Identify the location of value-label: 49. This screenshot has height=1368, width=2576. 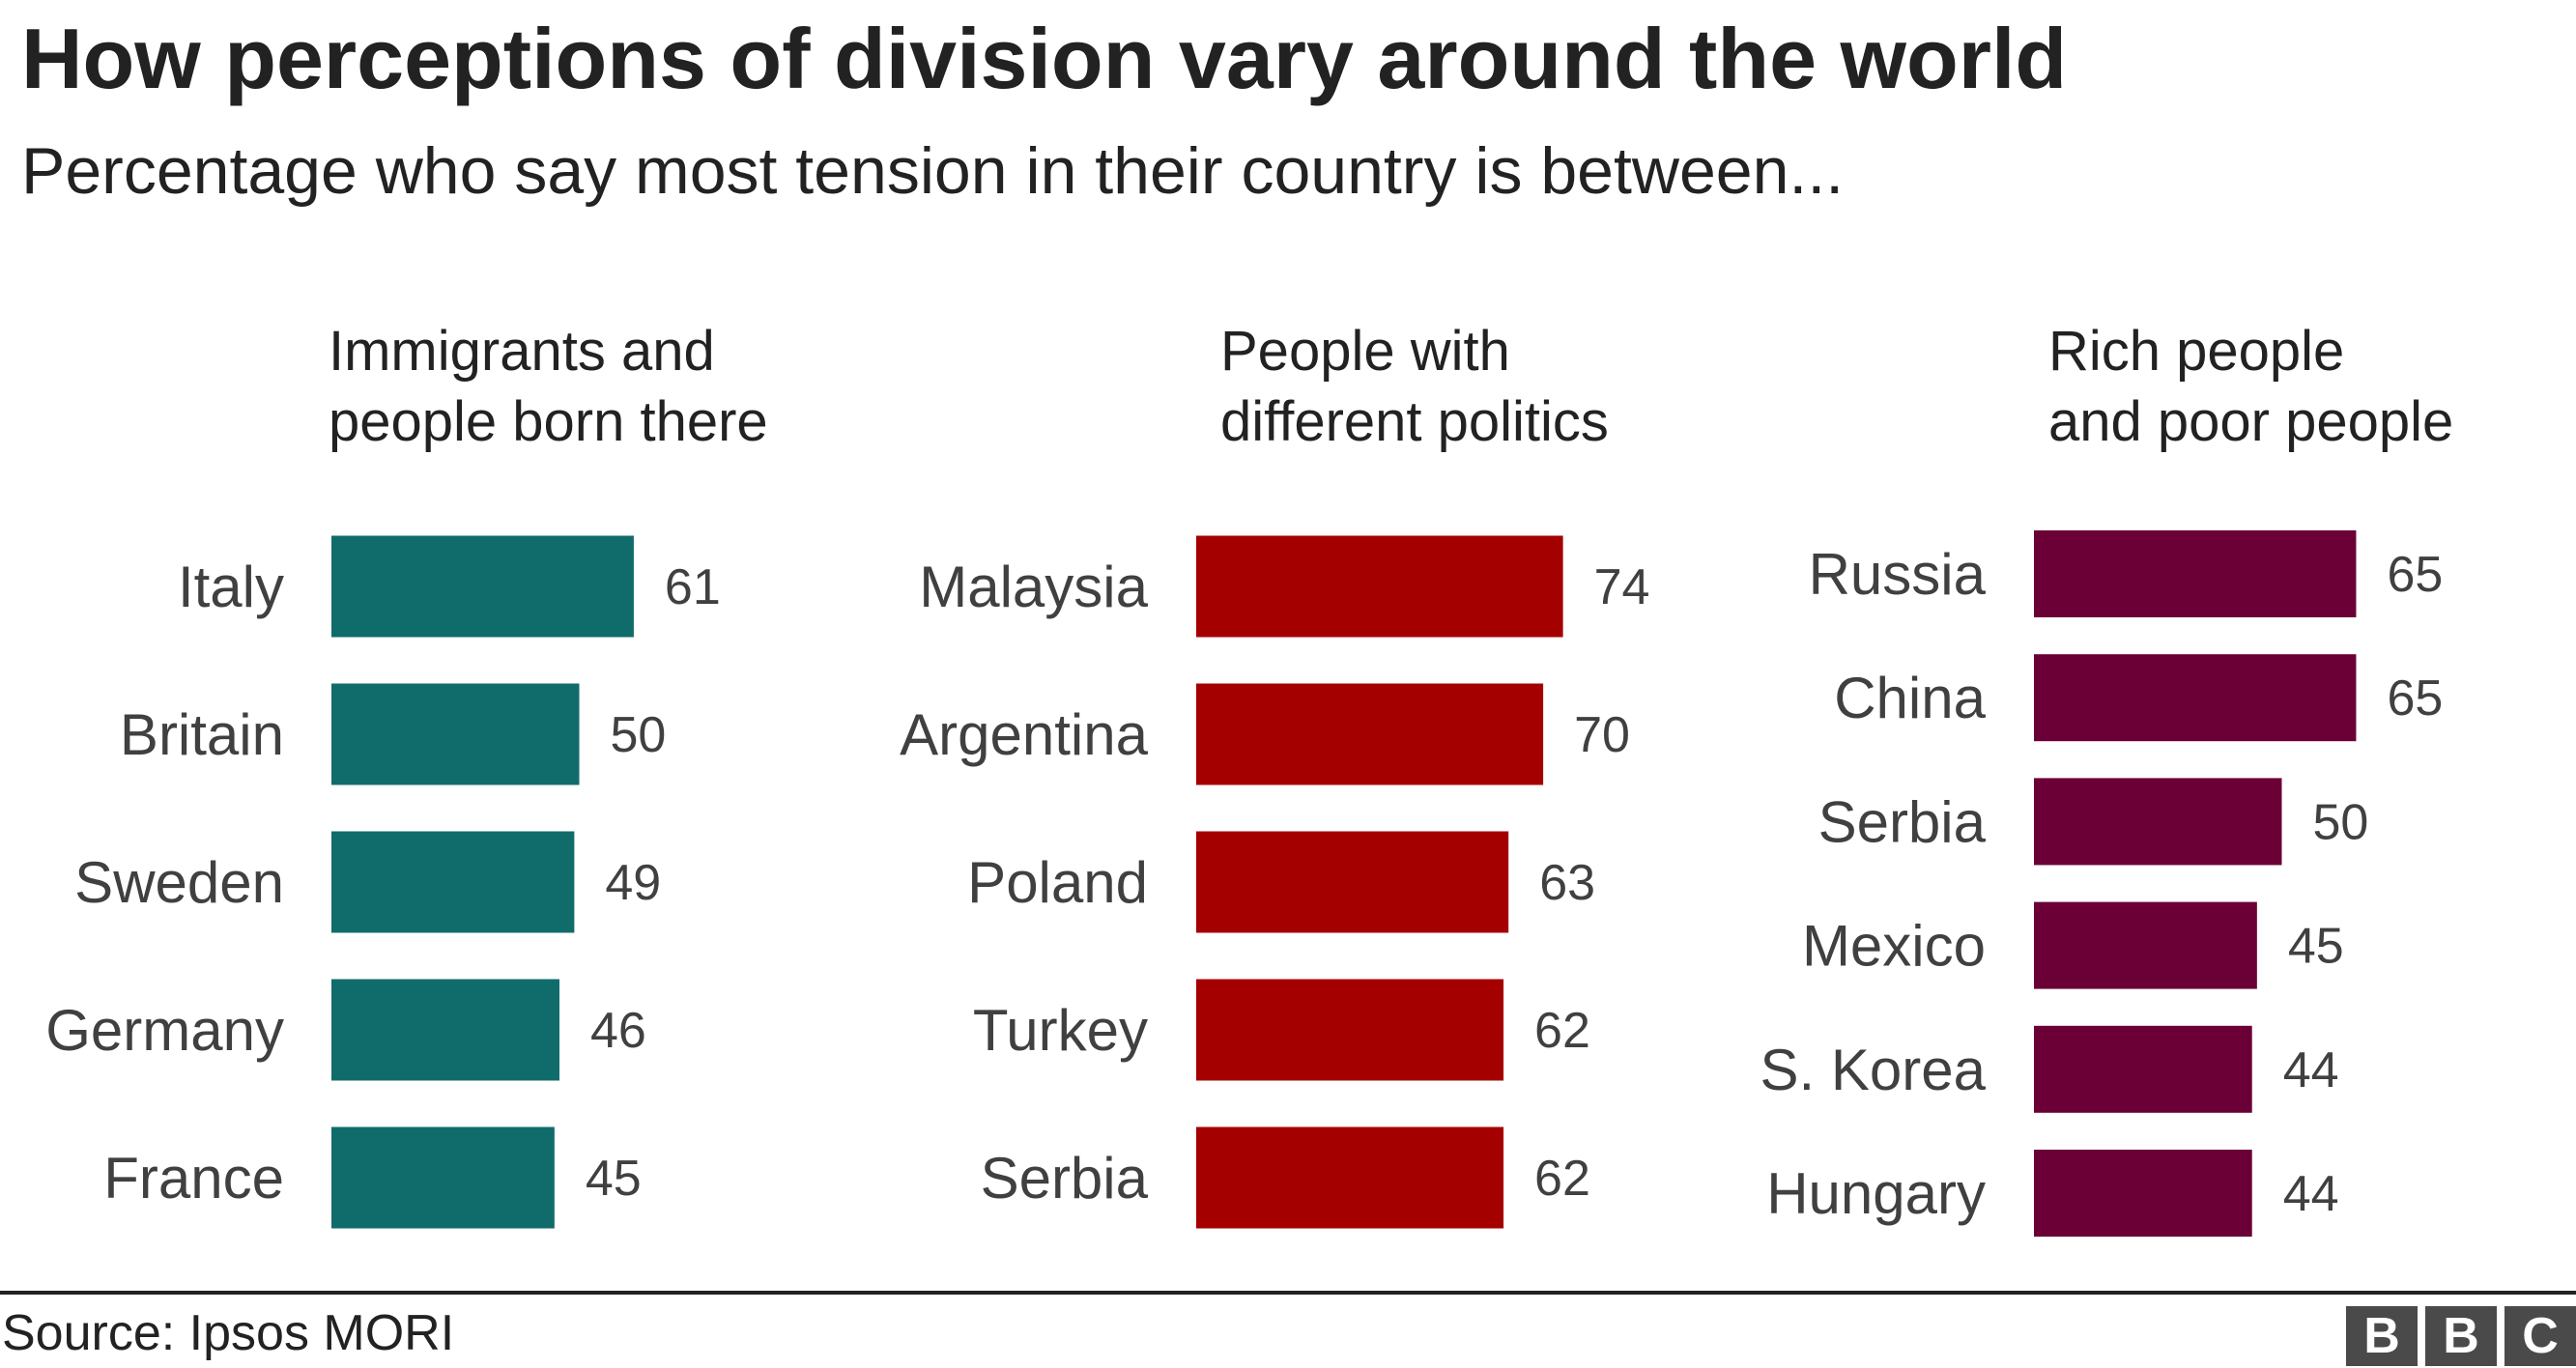
(633, 883).